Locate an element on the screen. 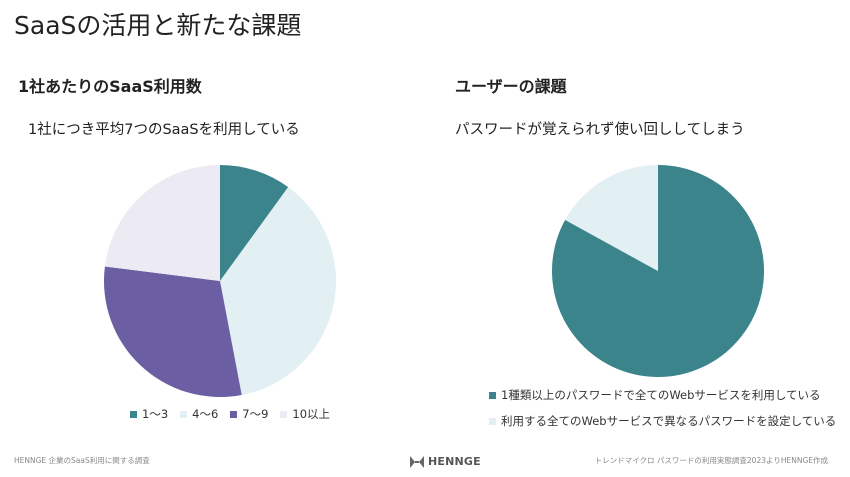 The height and width of the screenshot is (477, 850). left-panel-subtitle: 1社につき平均7つのSaaSを利用している is located at coordinates (164, 130).